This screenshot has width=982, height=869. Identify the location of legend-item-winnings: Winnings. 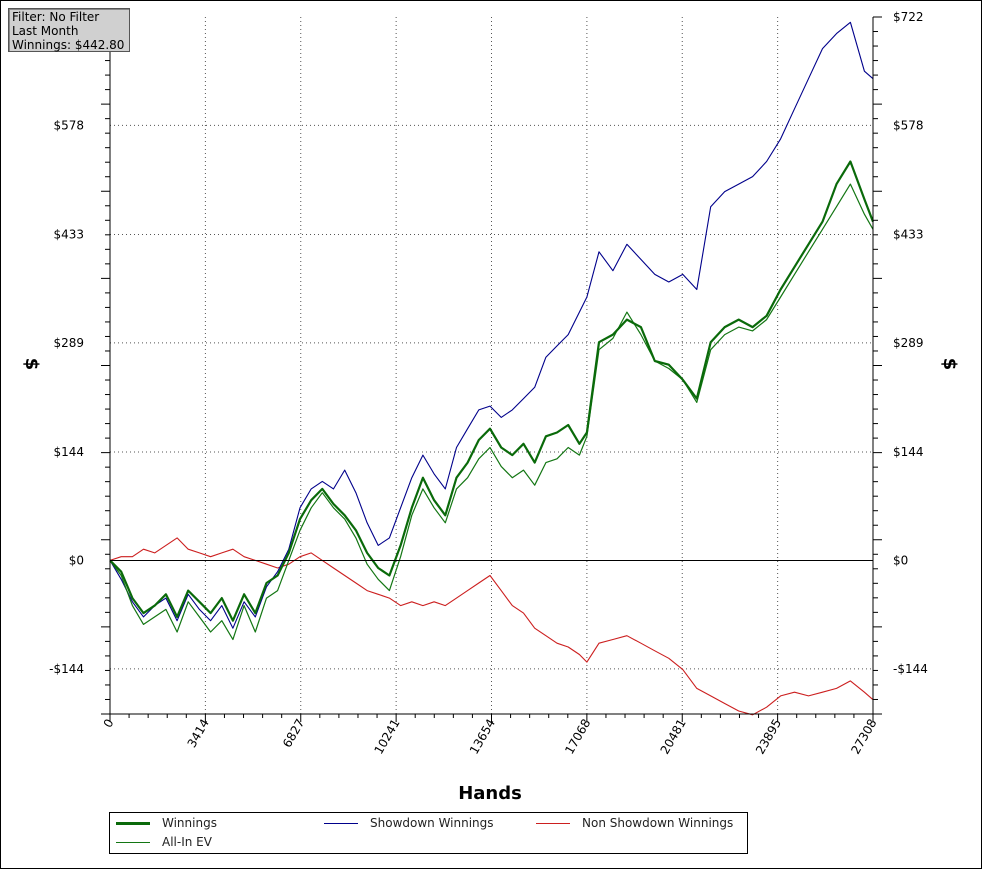
(166, 823).